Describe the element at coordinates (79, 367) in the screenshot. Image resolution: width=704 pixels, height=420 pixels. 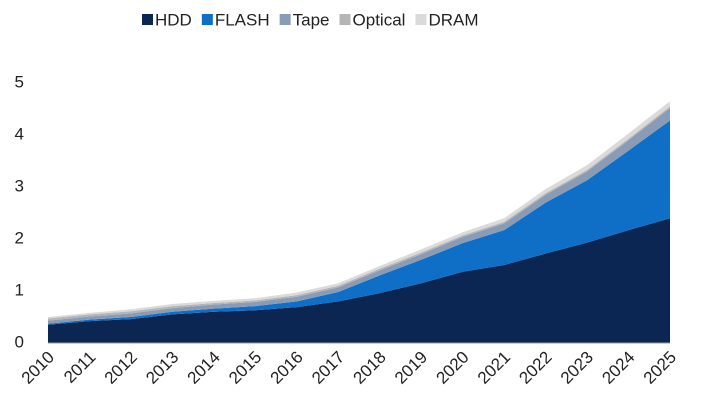
I see `x-tick-label: 2011` at that location.